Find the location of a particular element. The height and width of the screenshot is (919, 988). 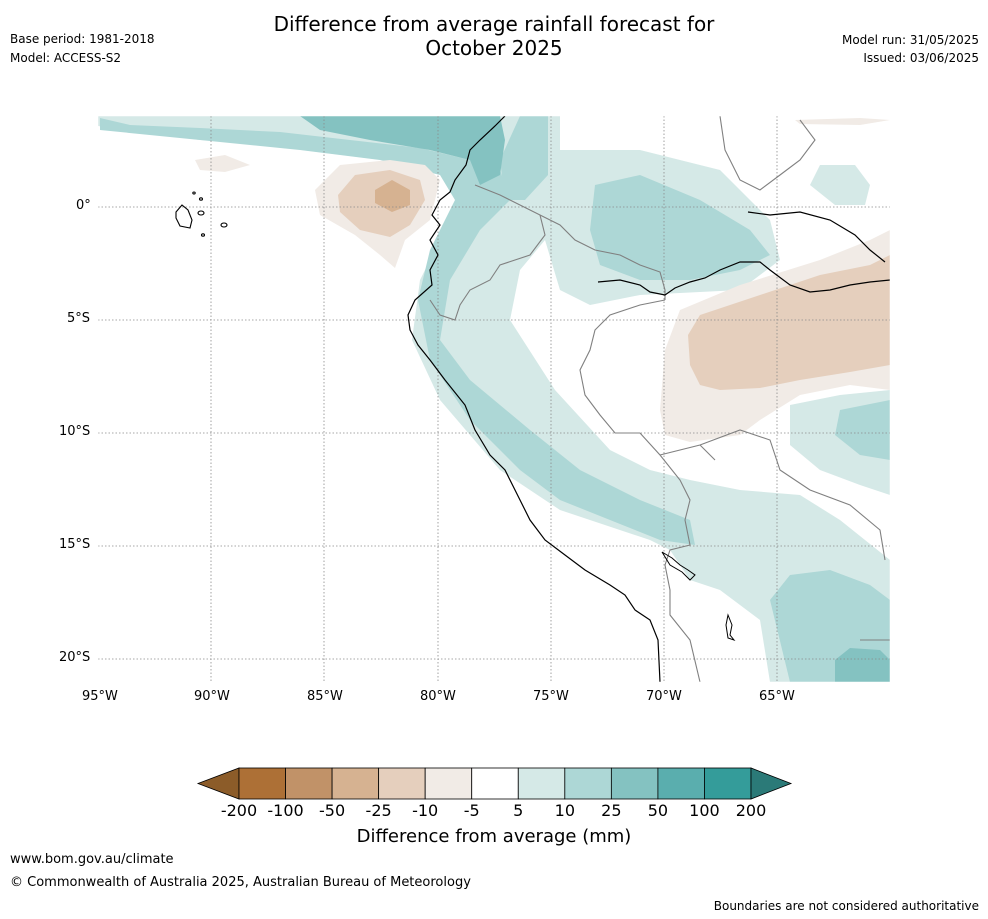

colorbar-title: Difference from average (mm) is located at coordinates (494, 836).